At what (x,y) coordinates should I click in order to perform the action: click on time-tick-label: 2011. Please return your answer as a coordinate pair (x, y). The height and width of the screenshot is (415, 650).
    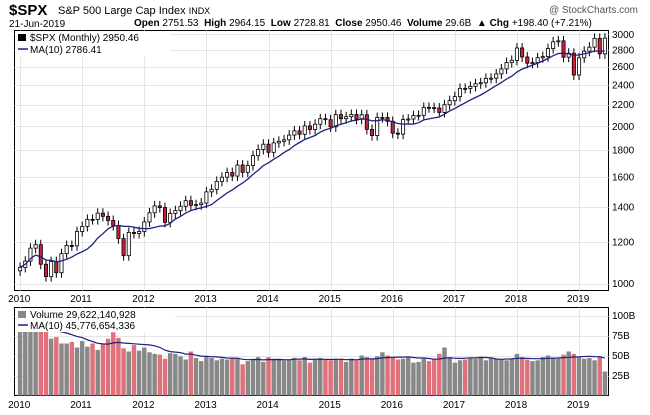
    Looking at the image, I should click on (81, 299).